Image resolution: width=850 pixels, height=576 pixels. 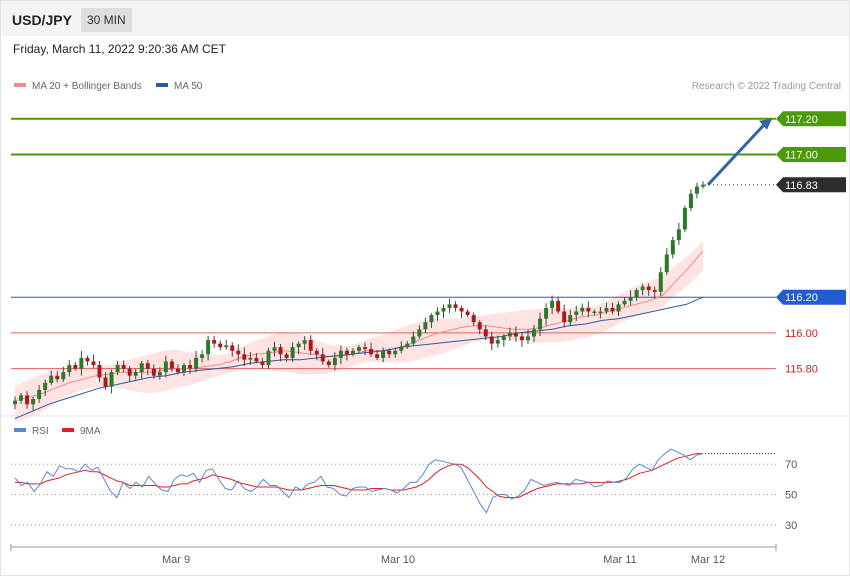 What do you see at coordinates (425, 18) in the screenshot?
I see `header-bar: USD/JPY 30 MIN` at bounding box center [425, 18].